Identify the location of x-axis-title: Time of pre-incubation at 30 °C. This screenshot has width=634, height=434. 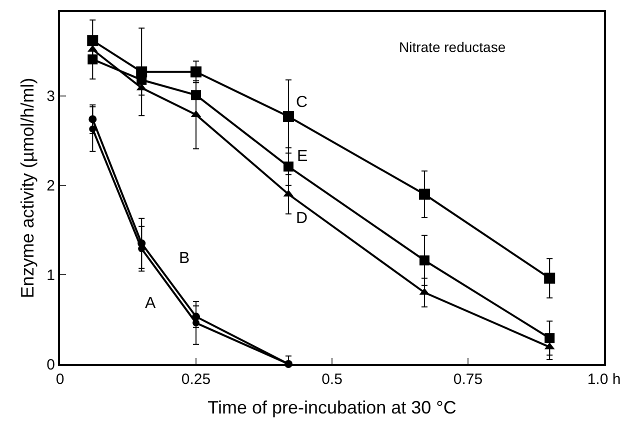
(332, 408).